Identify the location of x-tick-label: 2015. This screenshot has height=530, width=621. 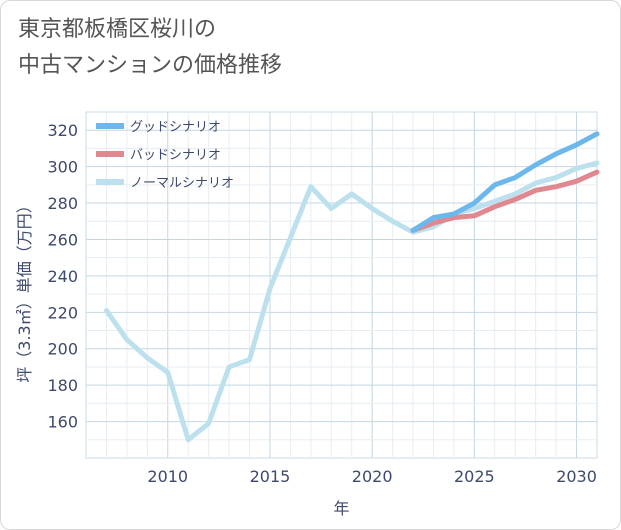
(270, 476).